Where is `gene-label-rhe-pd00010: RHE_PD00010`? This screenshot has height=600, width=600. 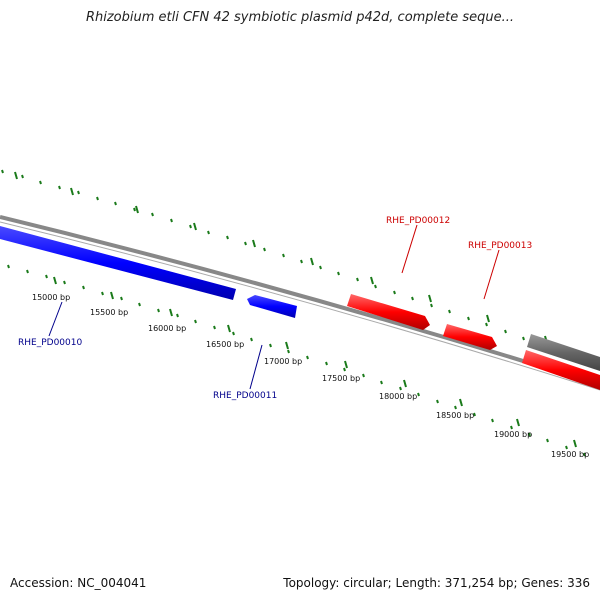 gene-label-rhe-pd00010: RHE_PD00010 is located at coordinates (50, 343).